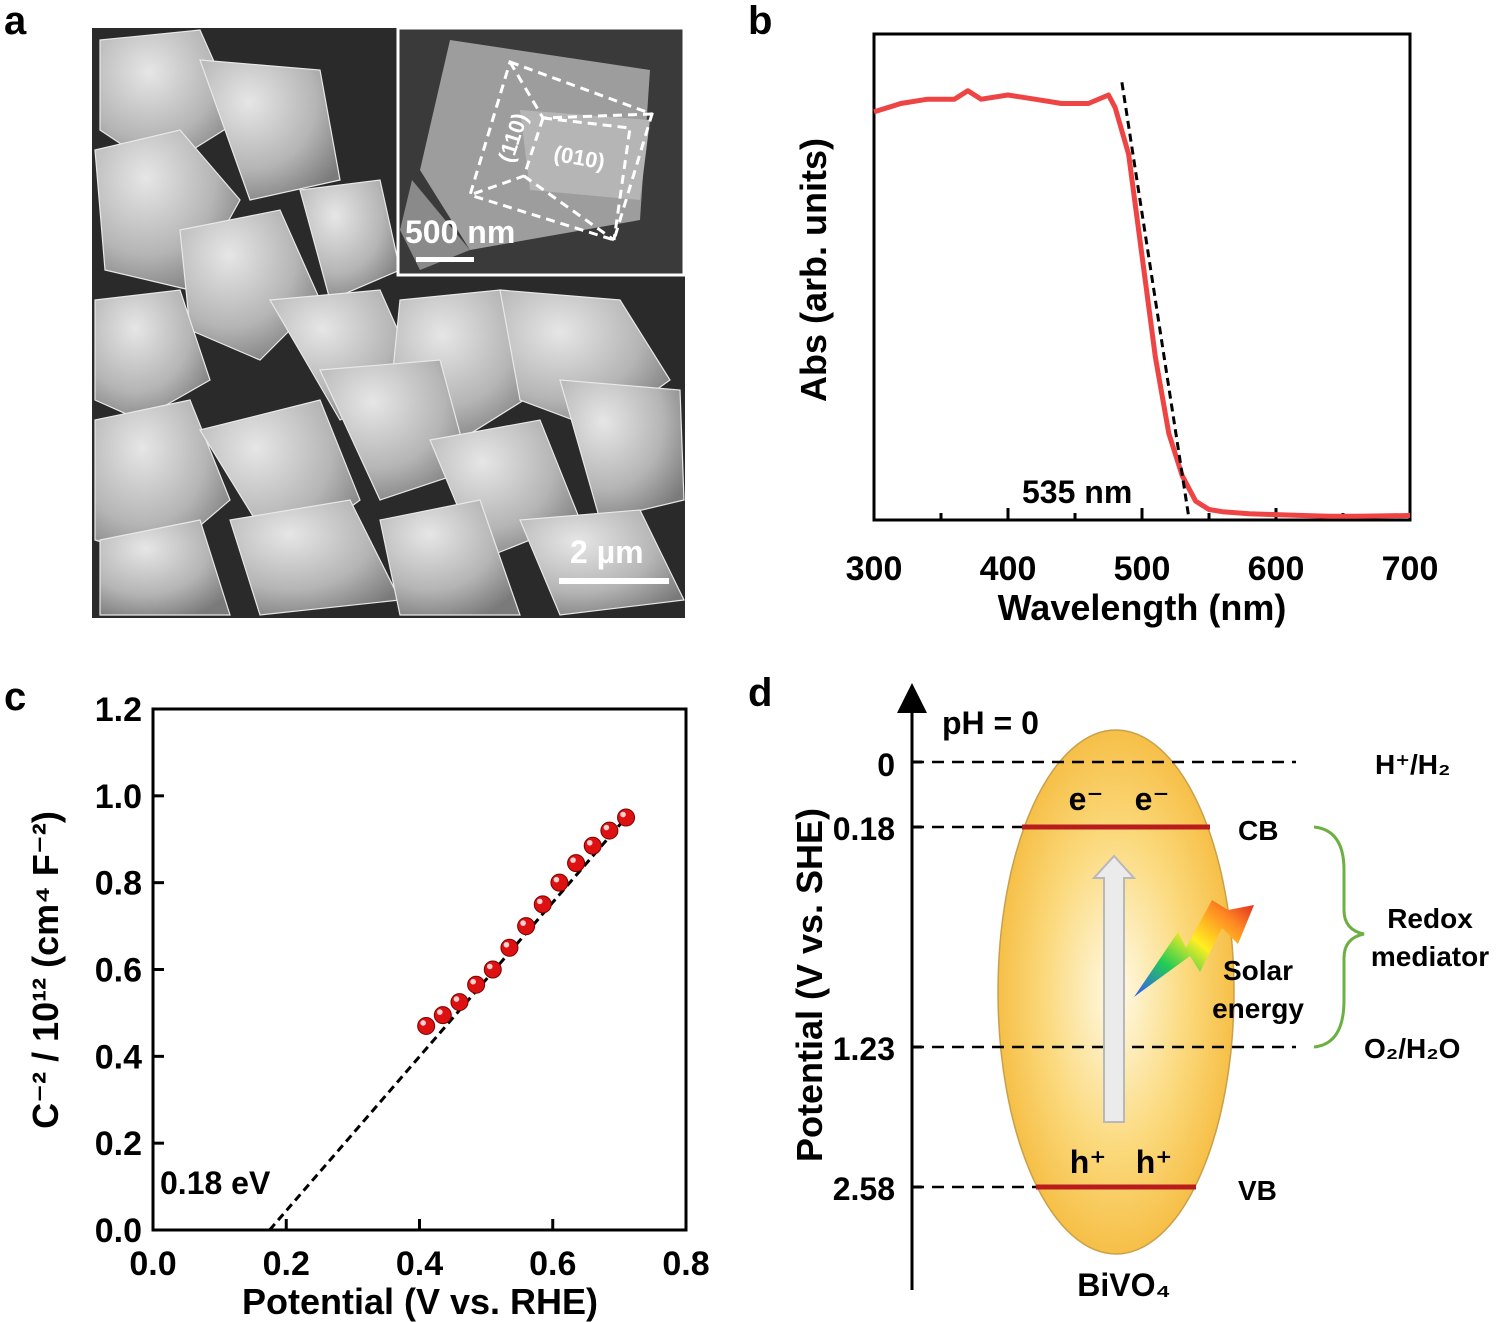  Describe the element at coordinates (118, 1144) in the screenshot. I see `y-tick-label-c: 0.2` at that location.